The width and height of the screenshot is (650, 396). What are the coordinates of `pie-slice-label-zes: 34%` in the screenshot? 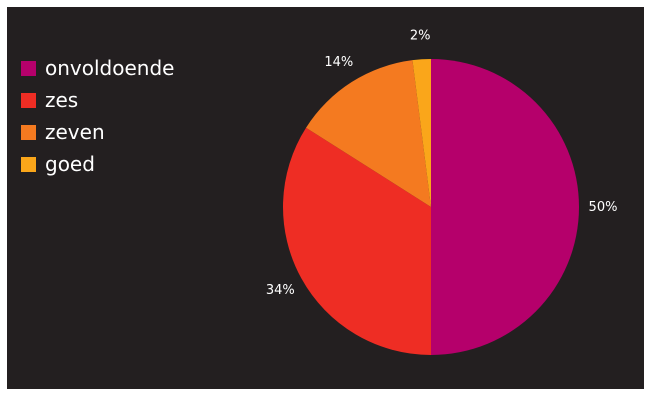 It's located at (280, 290).